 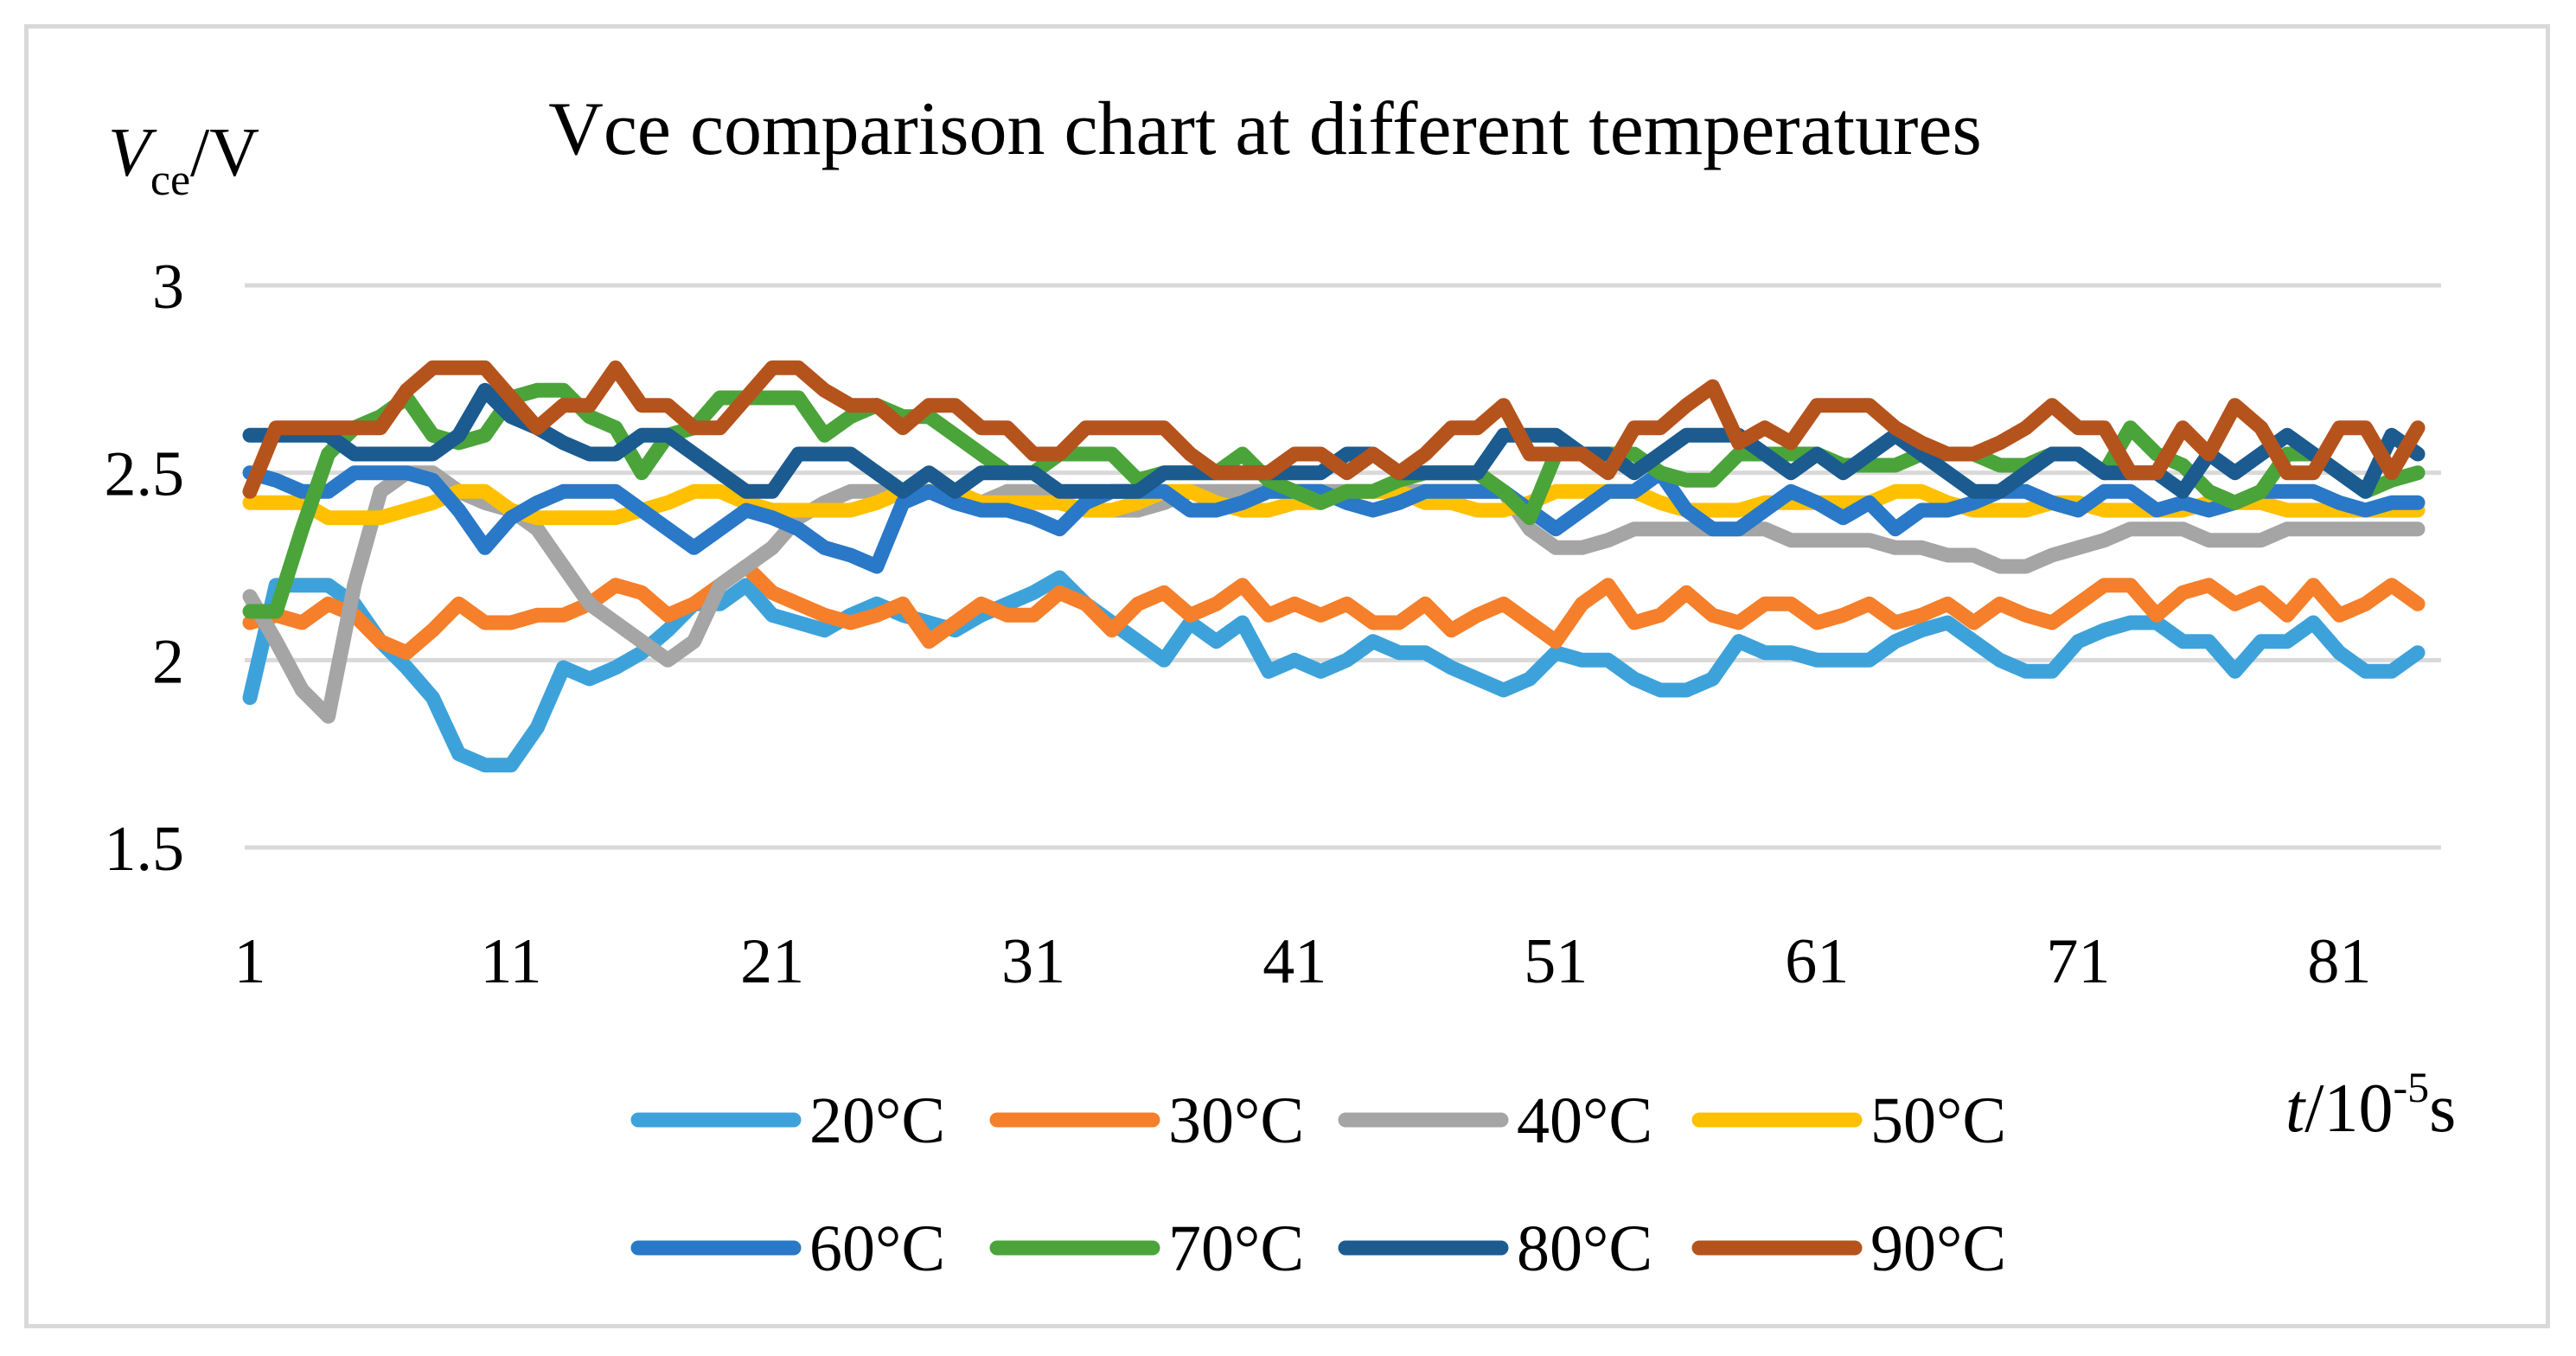 I want to click on x-tick-label: 51, so click(x=1556, y=962).